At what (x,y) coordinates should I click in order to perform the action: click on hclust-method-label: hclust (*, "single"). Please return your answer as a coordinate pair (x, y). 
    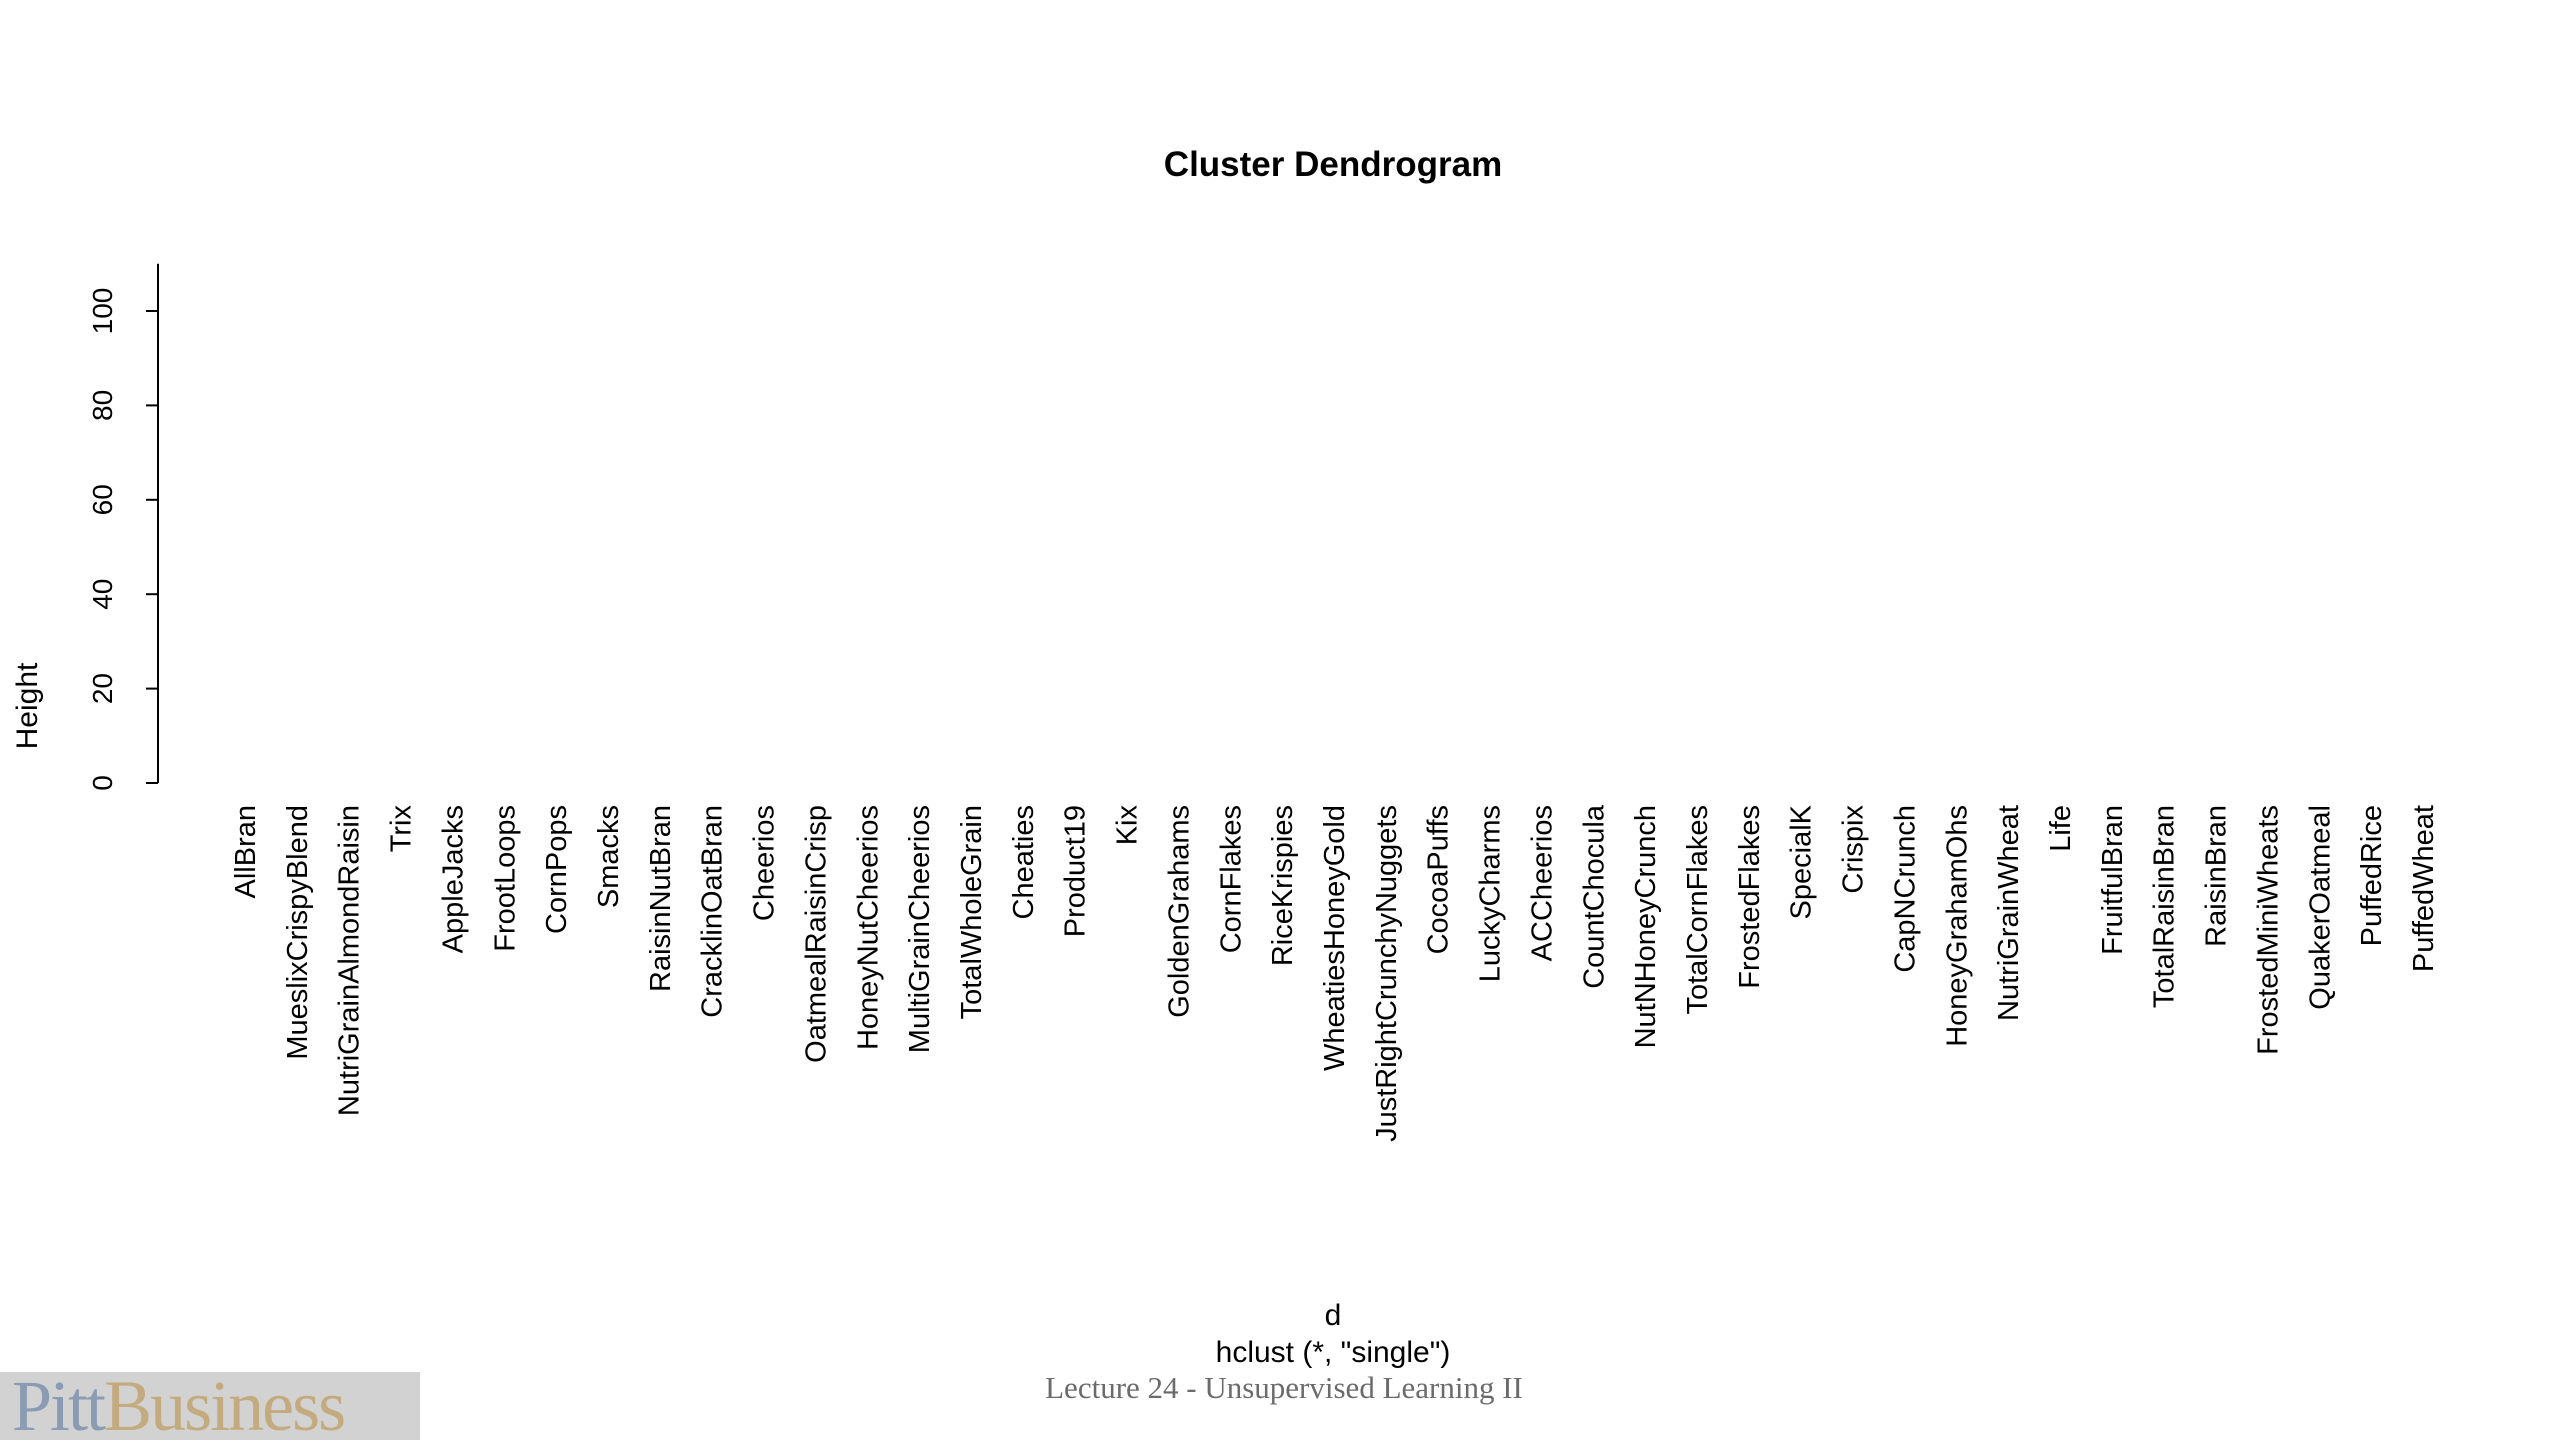
    Looking at the image, I should click on (1333, 1352).